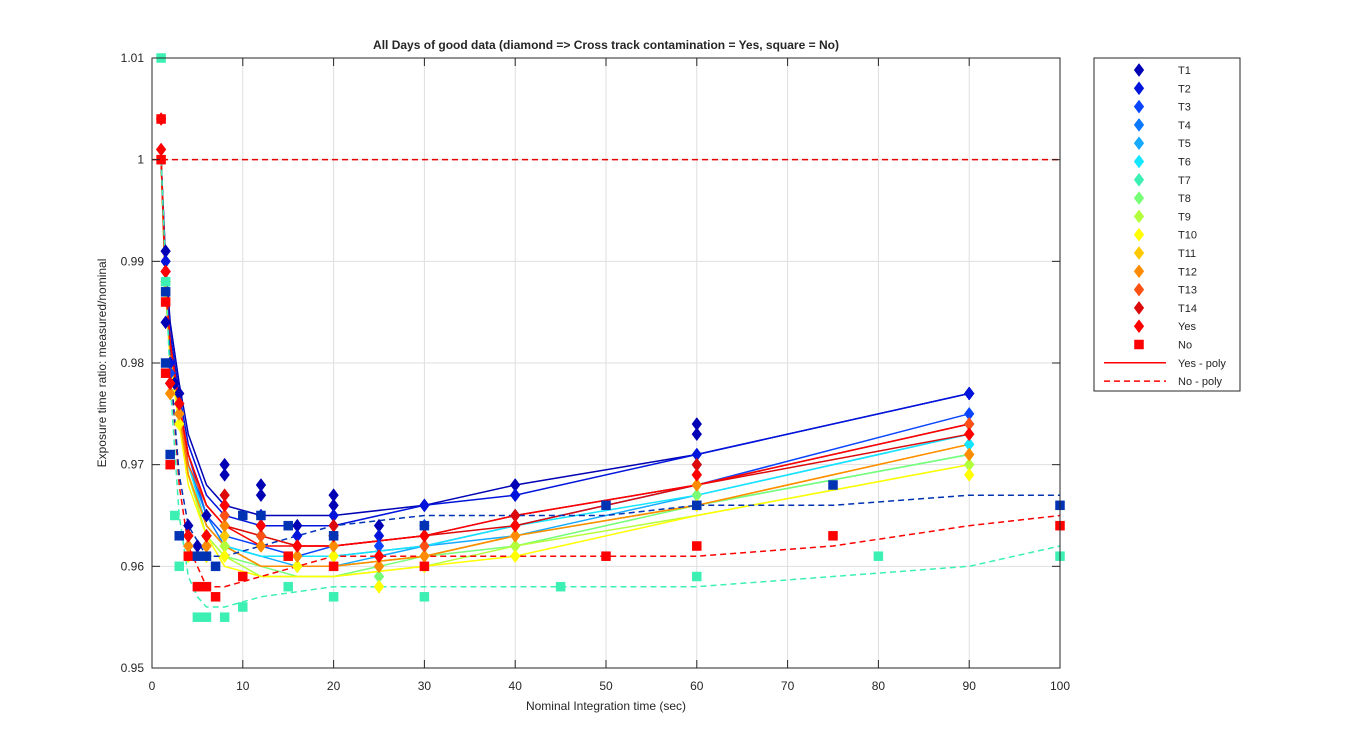 The height and width of the screenshot is (755, 1350). I want to click on x-tick-label: 30, so click(425, 686).